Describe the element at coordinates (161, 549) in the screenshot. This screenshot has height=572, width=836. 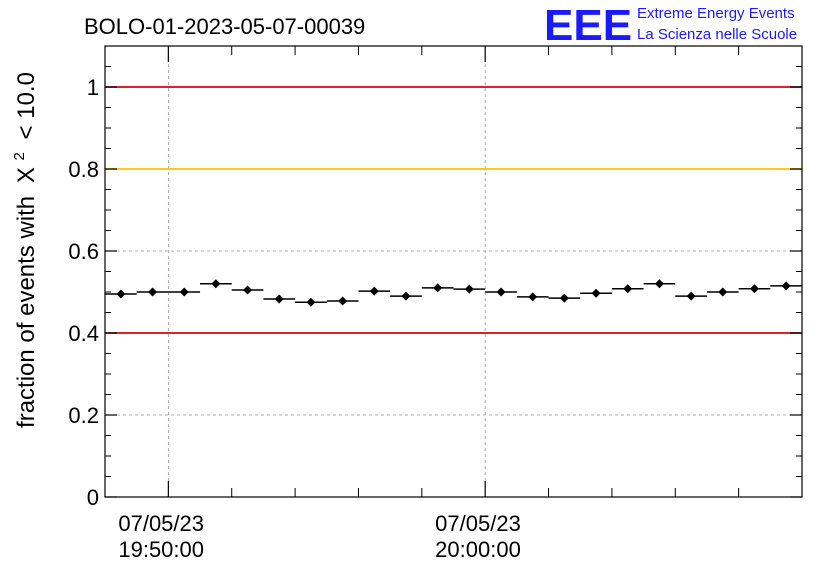
I see `x-tick-time: 19:50:00` at that location.